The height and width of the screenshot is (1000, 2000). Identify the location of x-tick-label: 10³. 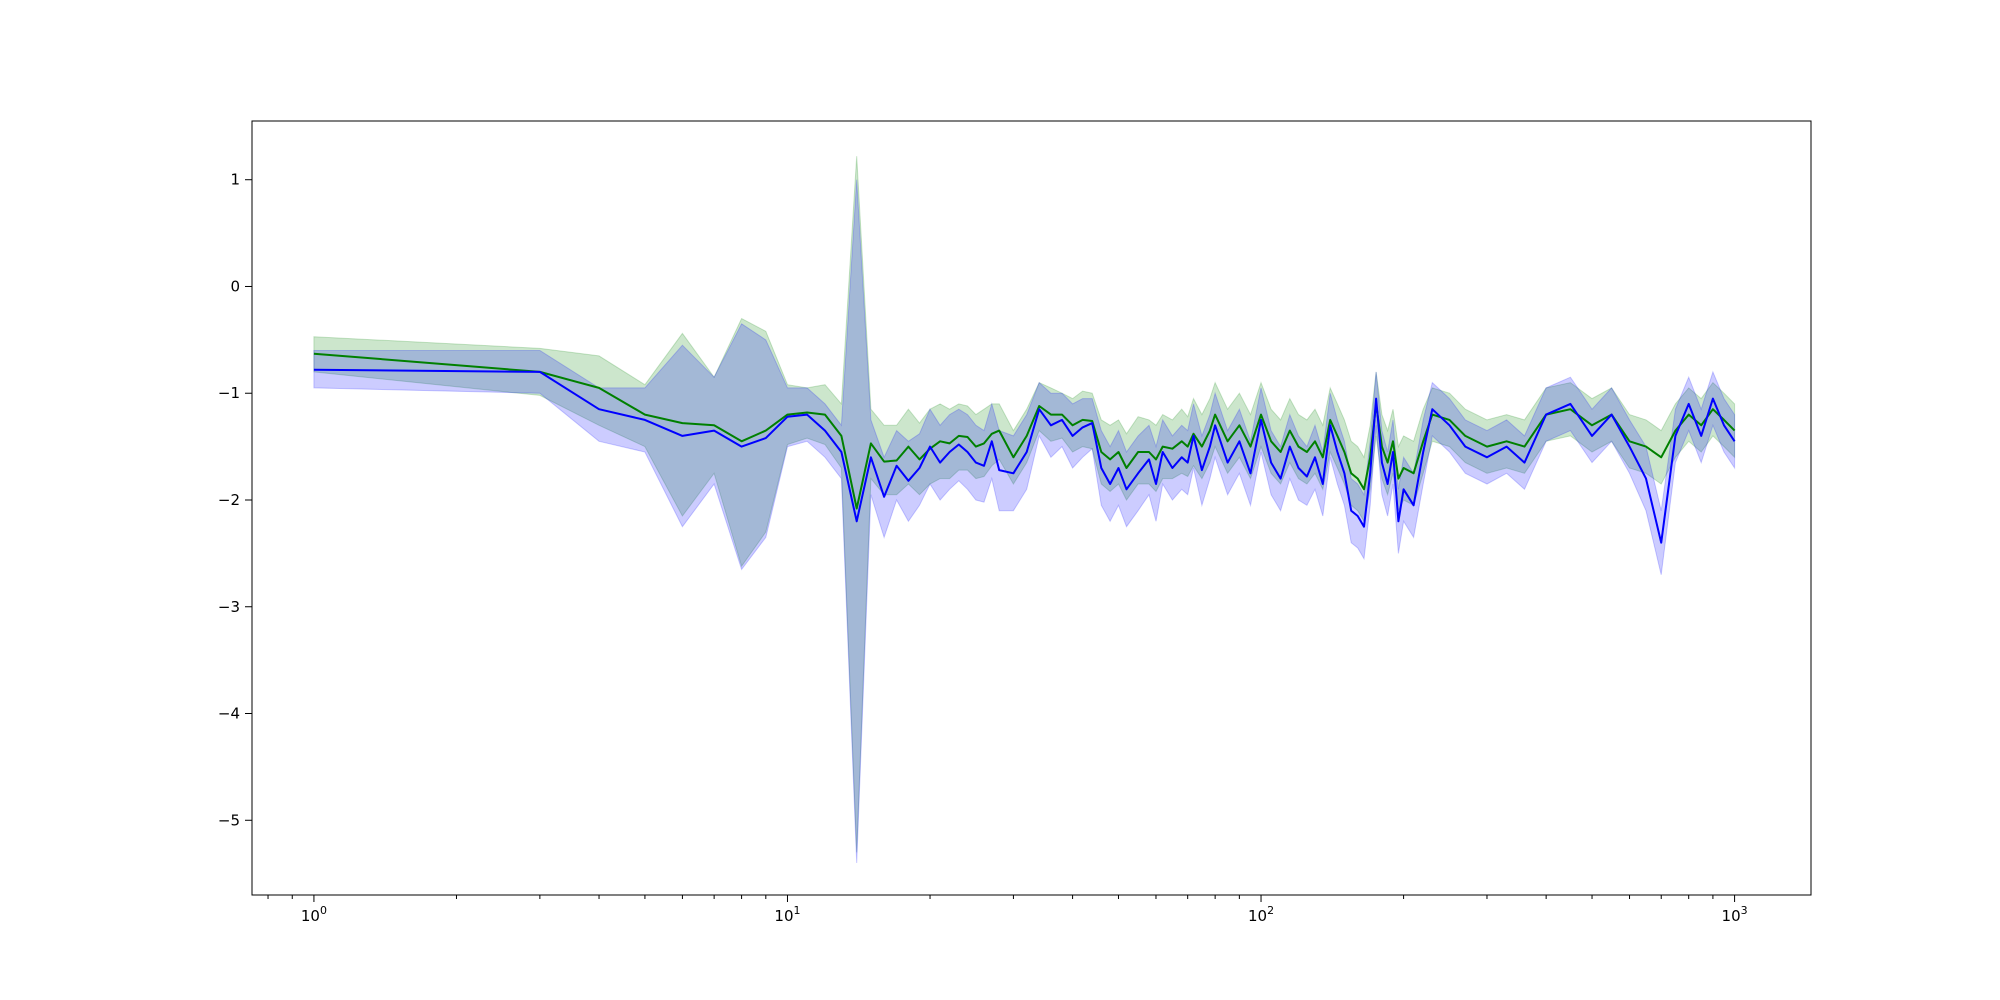
(1735, 914).